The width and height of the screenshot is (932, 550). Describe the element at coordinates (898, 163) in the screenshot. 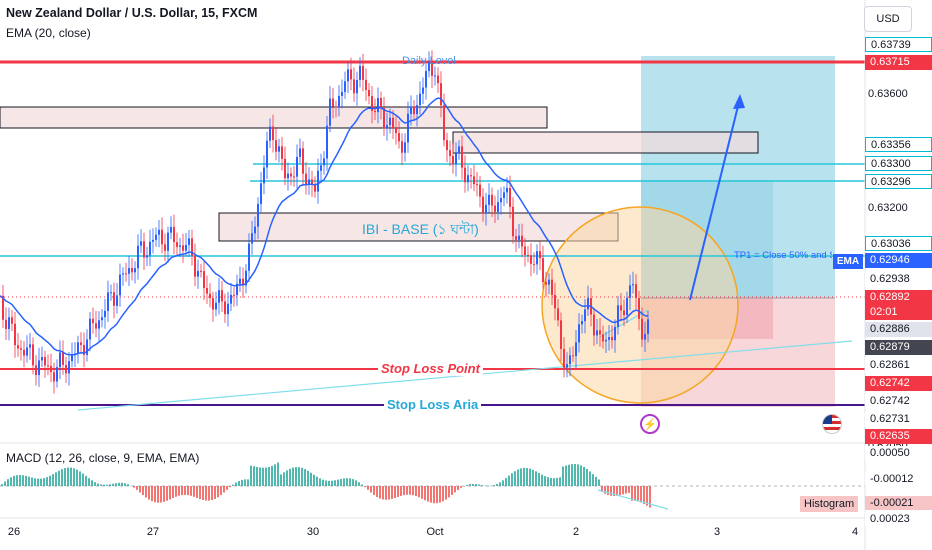

I see `price-tag: 0.63300` at that location.